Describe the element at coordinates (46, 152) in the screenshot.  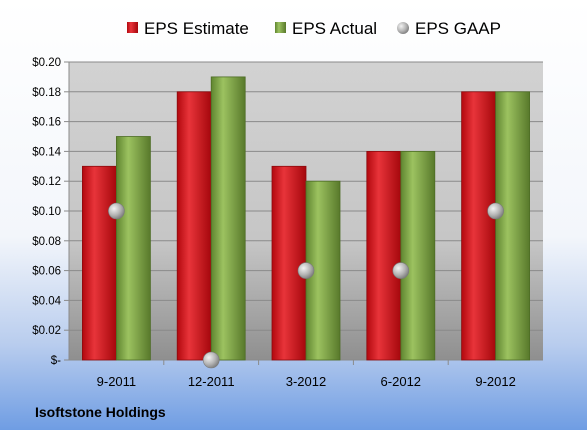
I see `y-tick-label: $0.14` at that location.